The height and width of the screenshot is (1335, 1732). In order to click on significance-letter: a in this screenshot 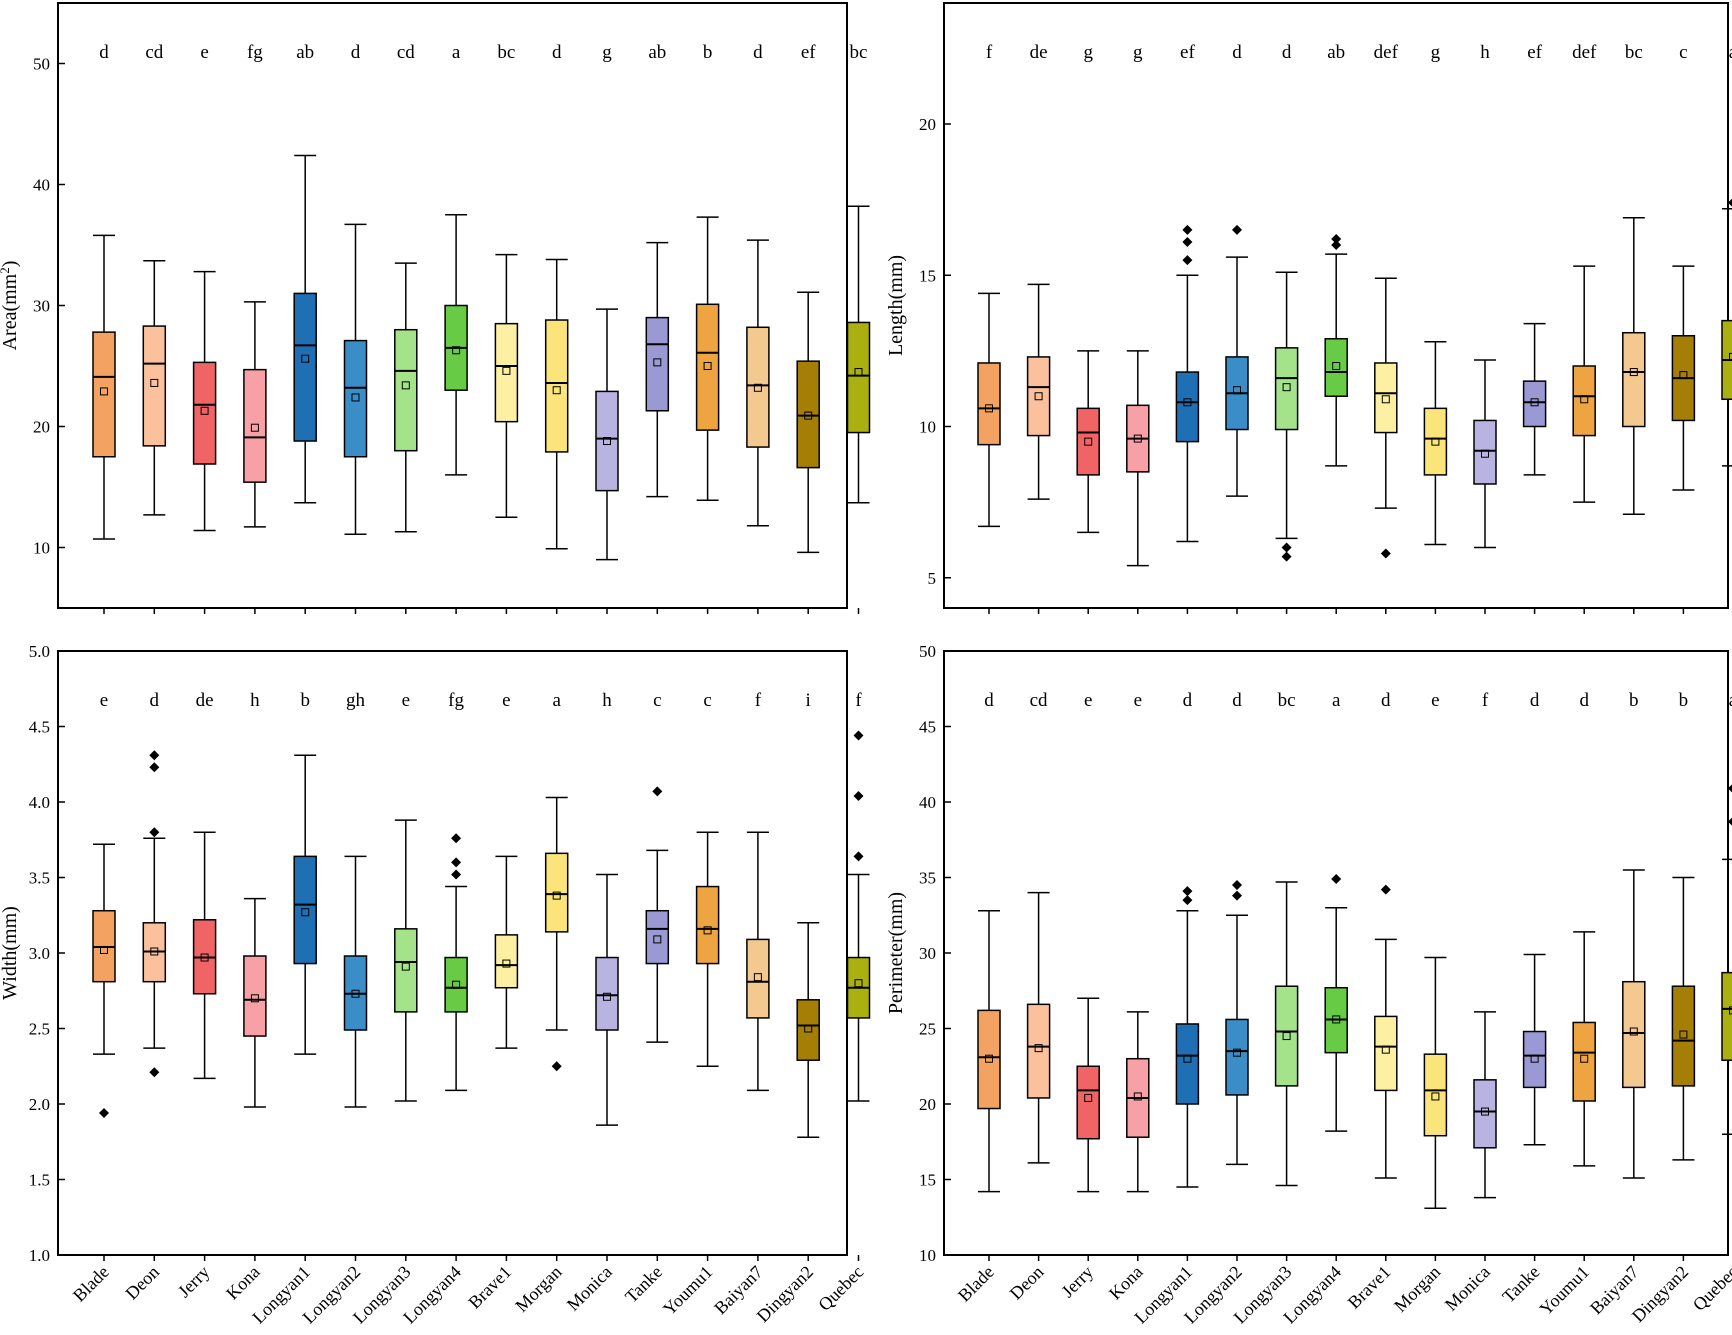, I will do `click(1336, 700)`.